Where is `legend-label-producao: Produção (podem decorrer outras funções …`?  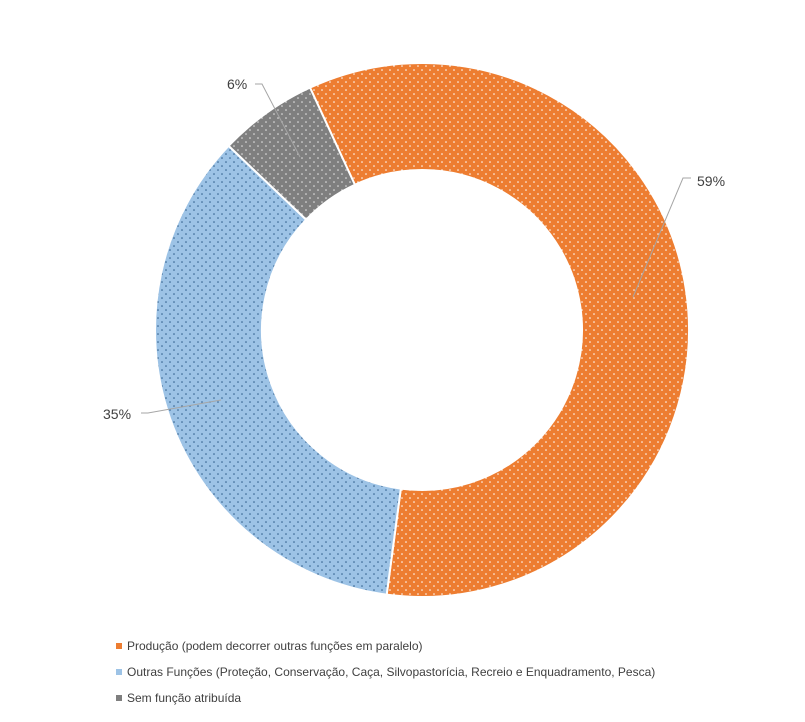 legend-label-producao: Produção (podem decorrer outras funções … is located at coordinates (275, 646).